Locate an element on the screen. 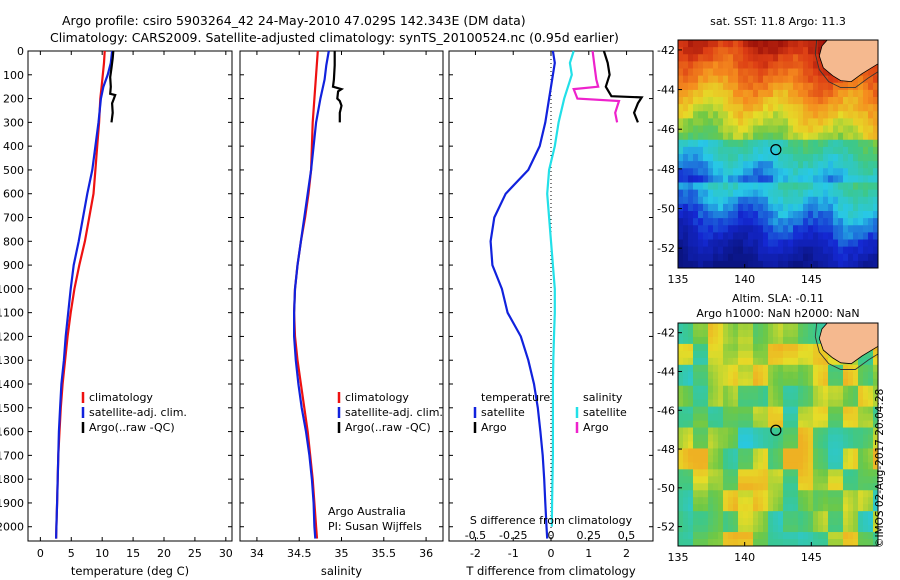 Image resolution: width=900 pixels, height=580 pixels. y-tick-label: 1500 is located at coordinates (12, 408).